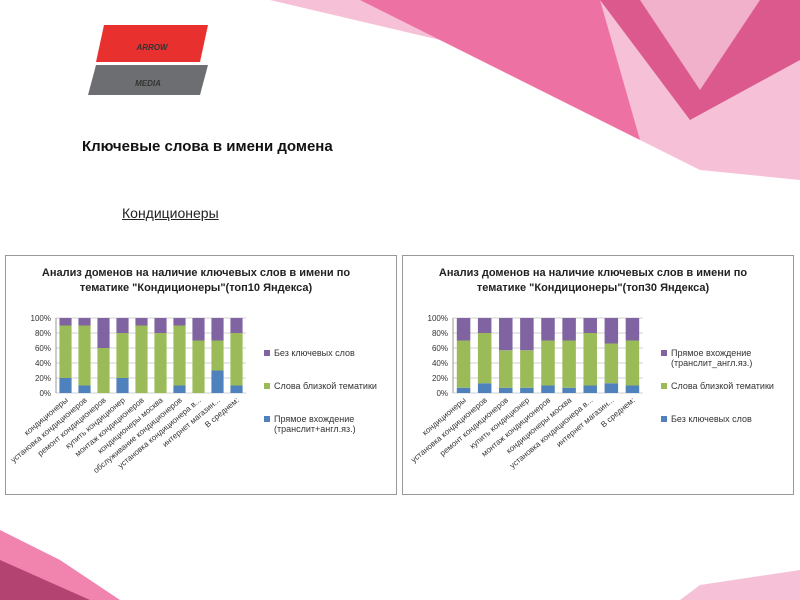 The width and height of the screenshot is (800, 600). Describe the element at coordinates (170, 213) in the screenshot. I see `slide-subtitle: Кондиционеры` at that location.